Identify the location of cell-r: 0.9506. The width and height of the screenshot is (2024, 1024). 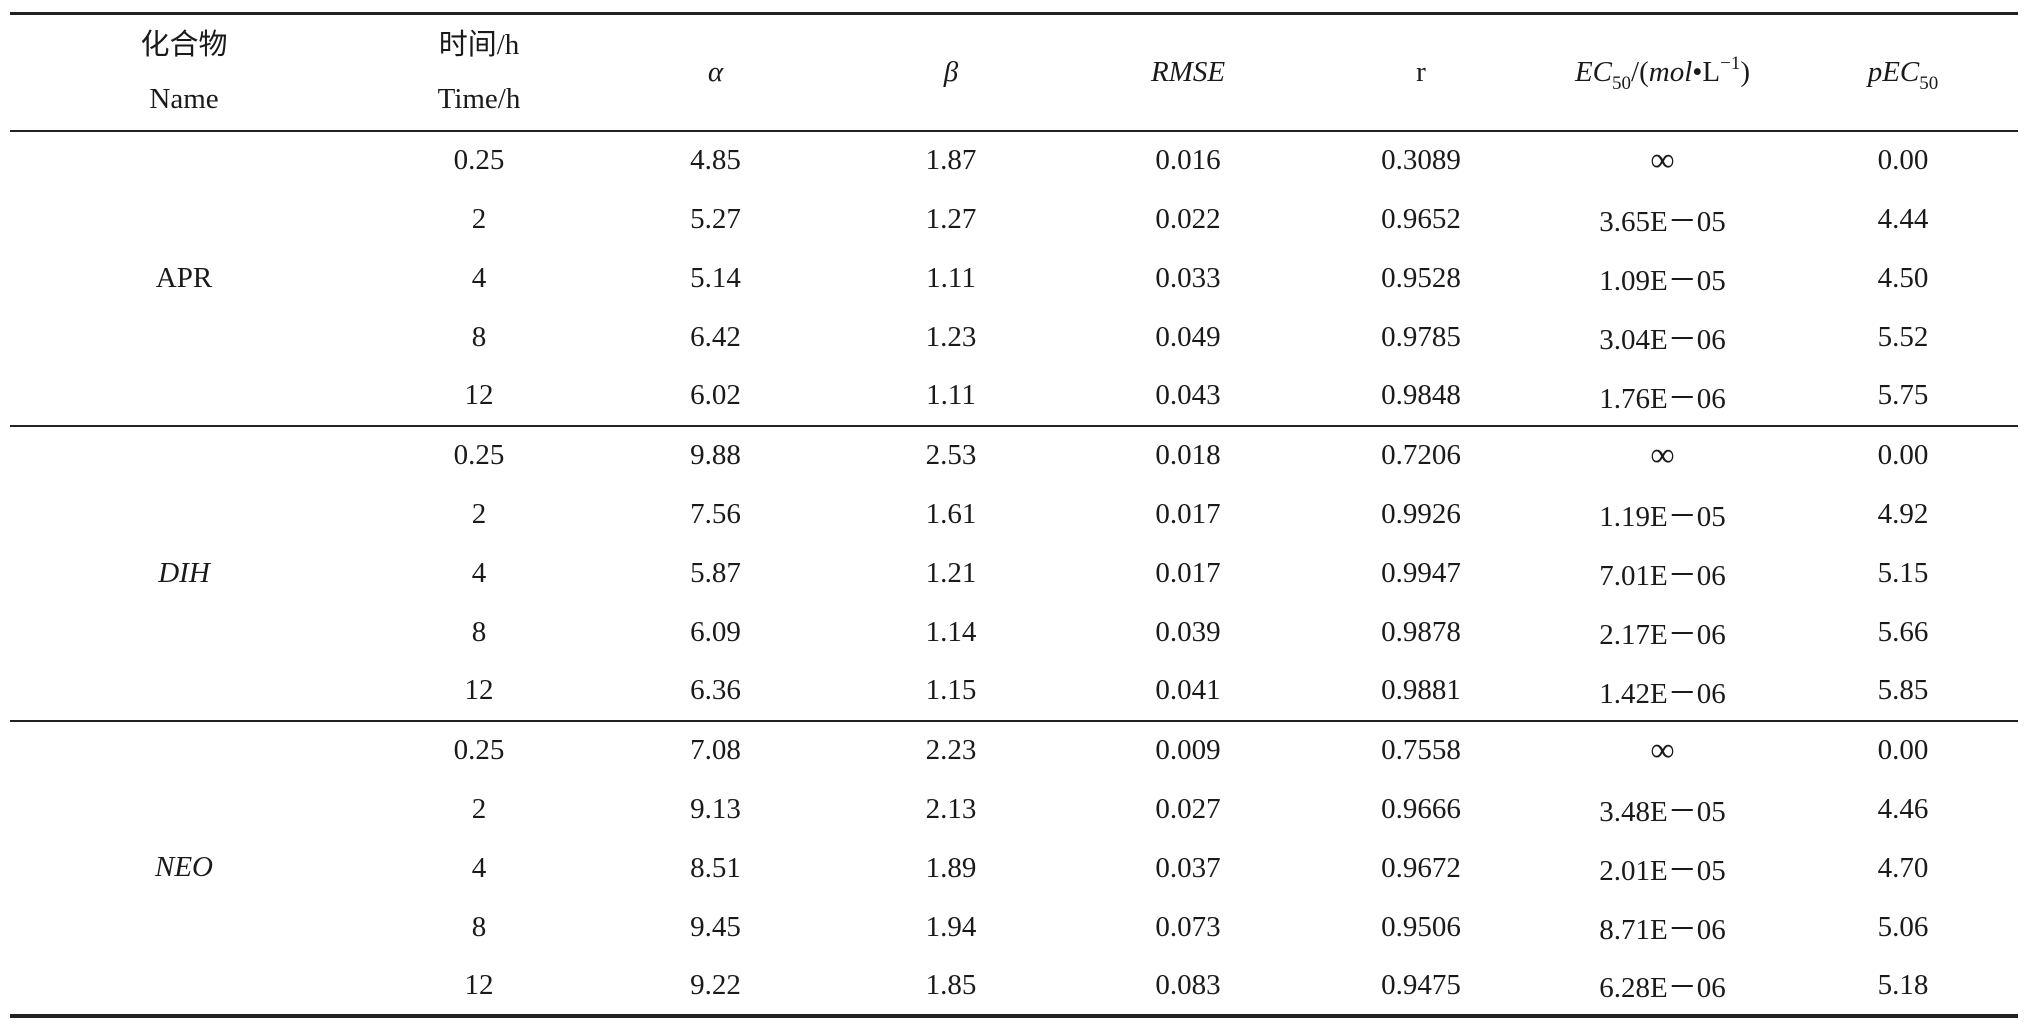
(1421, 926).